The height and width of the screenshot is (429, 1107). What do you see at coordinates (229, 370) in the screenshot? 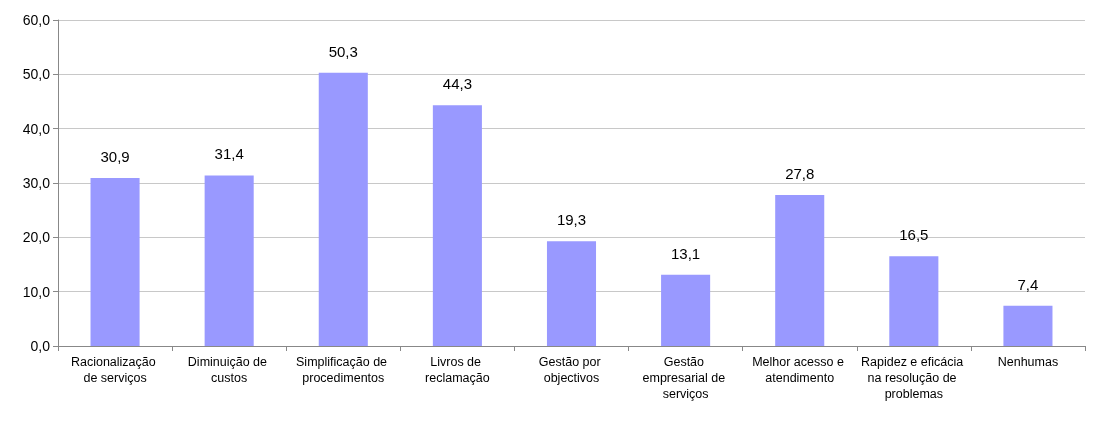
I see `x-tick-label: Diminuição de custos` at bounding box center [229, 370].